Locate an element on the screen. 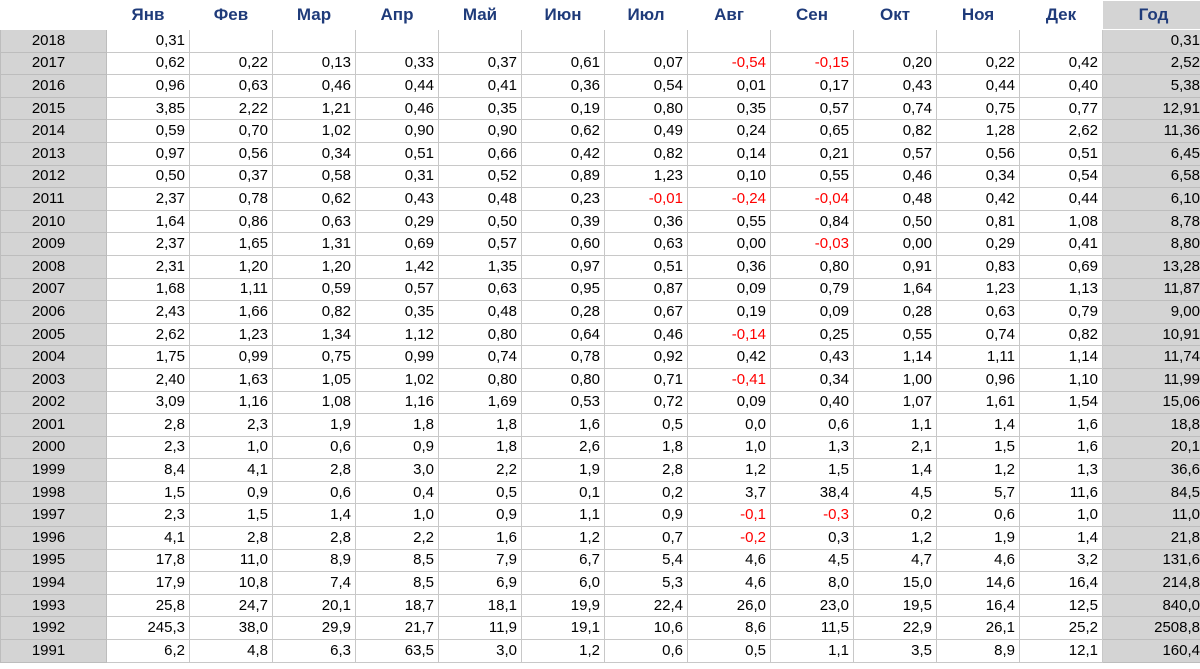 This screenshot has width=1200, height=669. month-value-cell: 1,20 is located at coordinates (231, 266).